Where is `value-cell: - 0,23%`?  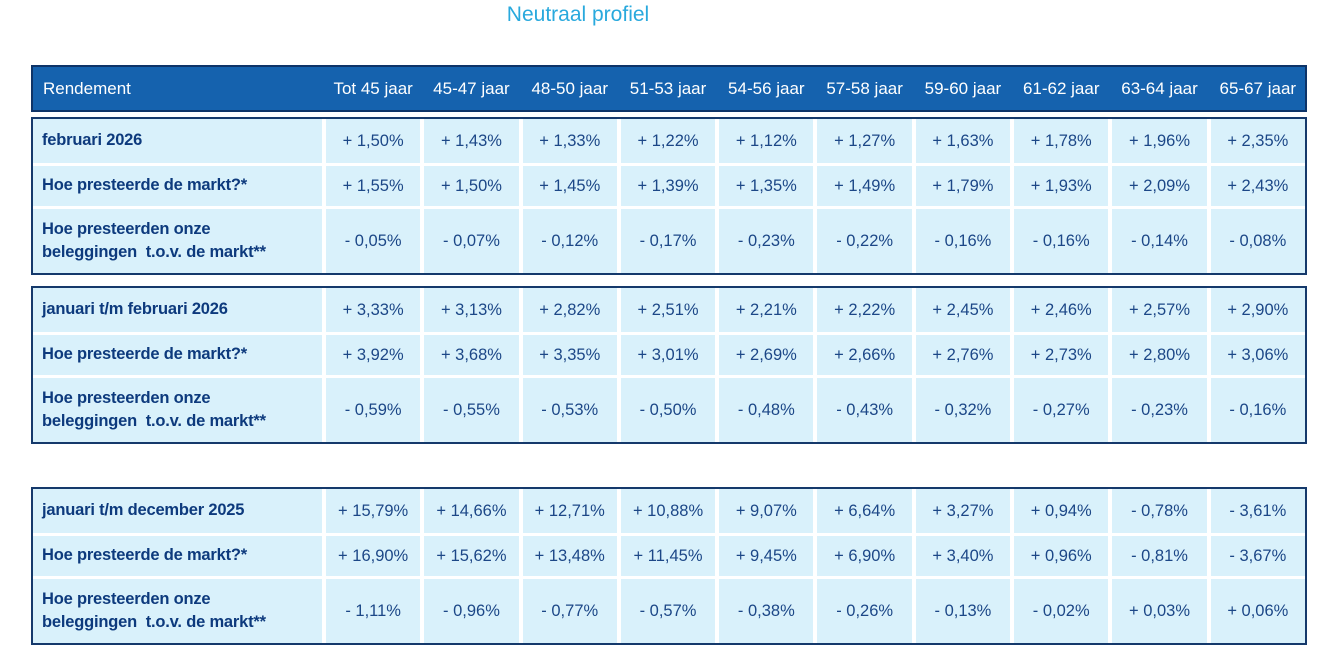 value-cell: - 0,23% is located at coordinates (766, 241).